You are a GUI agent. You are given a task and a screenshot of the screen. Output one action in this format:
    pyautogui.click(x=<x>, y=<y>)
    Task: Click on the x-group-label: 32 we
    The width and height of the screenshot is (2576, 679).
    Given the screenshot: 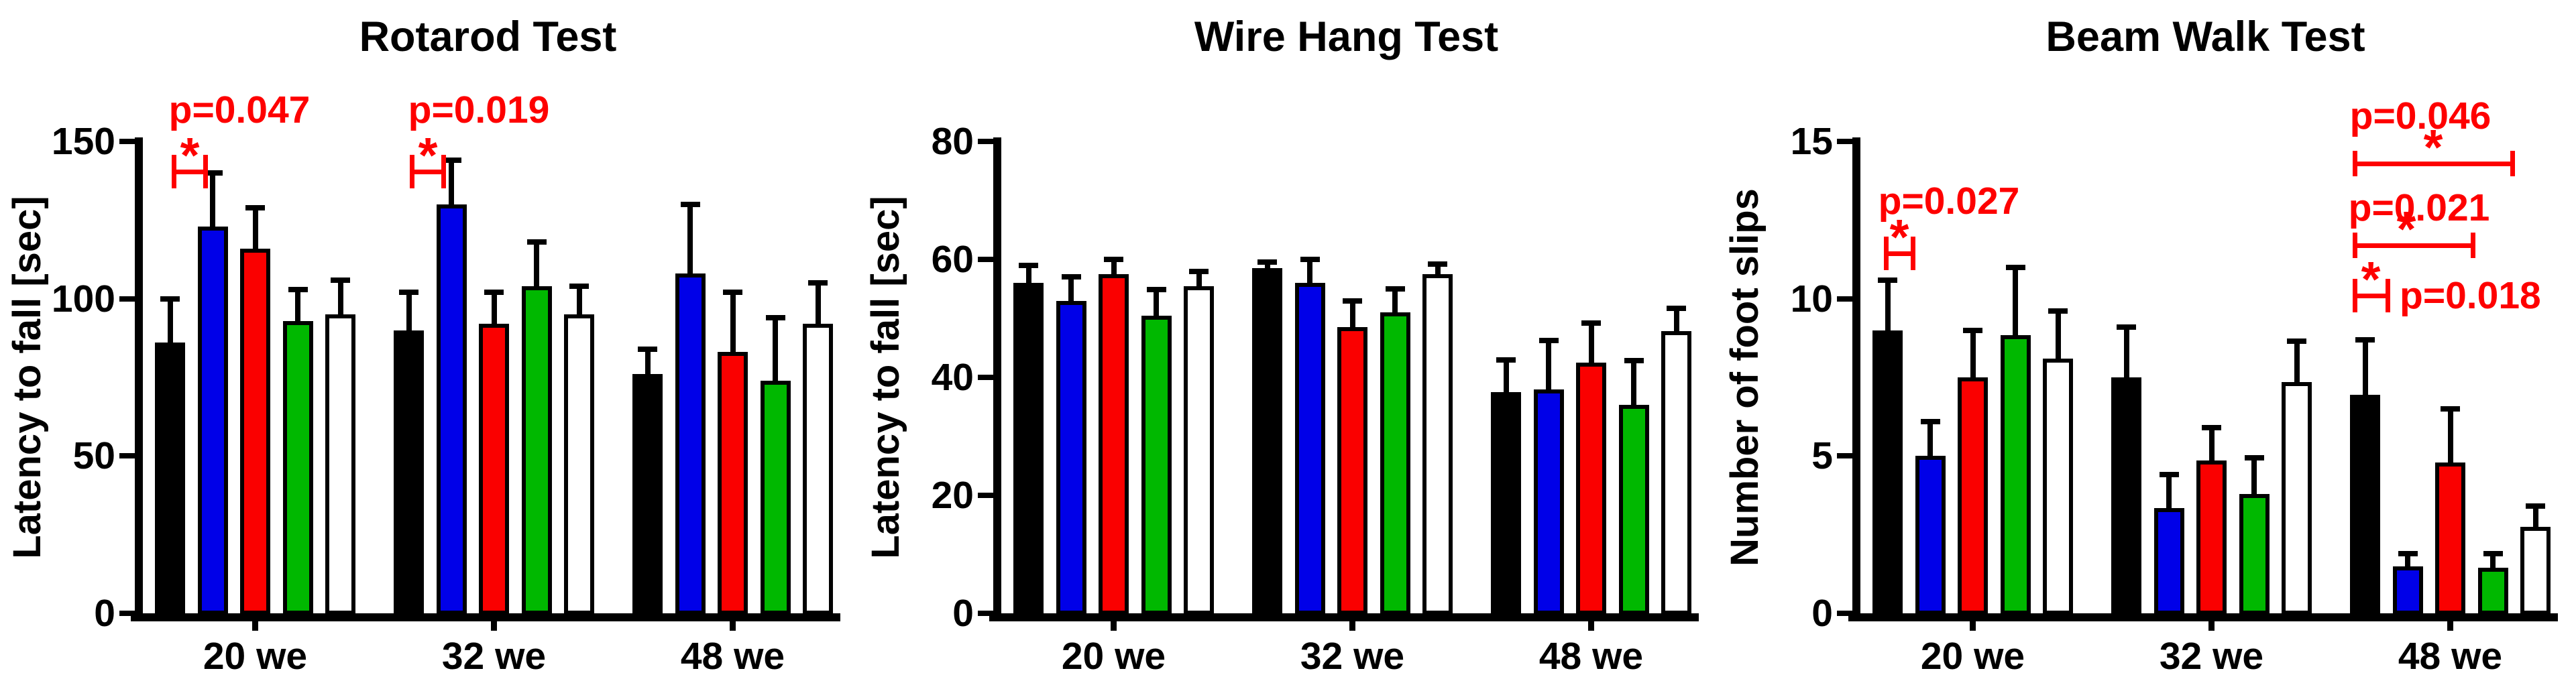 What is the action you would take?
    pyautogui.click(x=2211, y=656)
    